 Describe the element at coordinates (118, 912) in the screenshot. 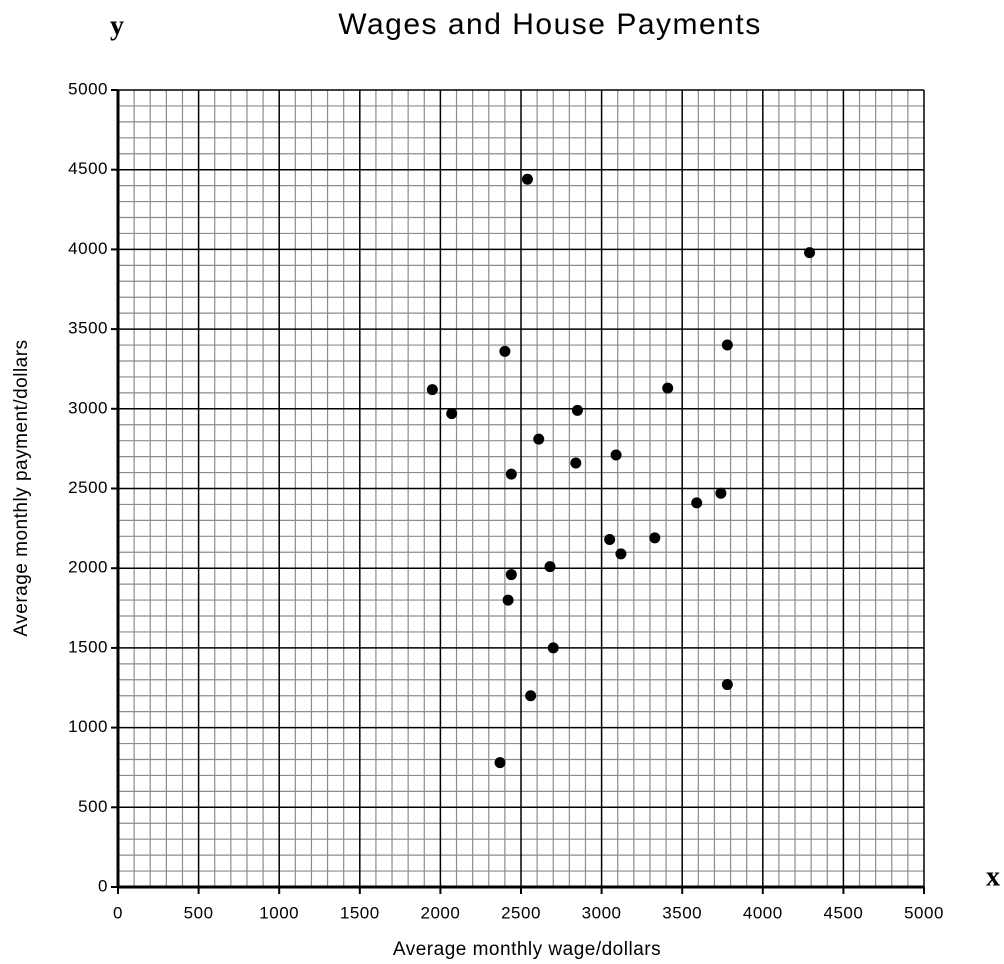

I see `x-tick-label: 0` at that location.